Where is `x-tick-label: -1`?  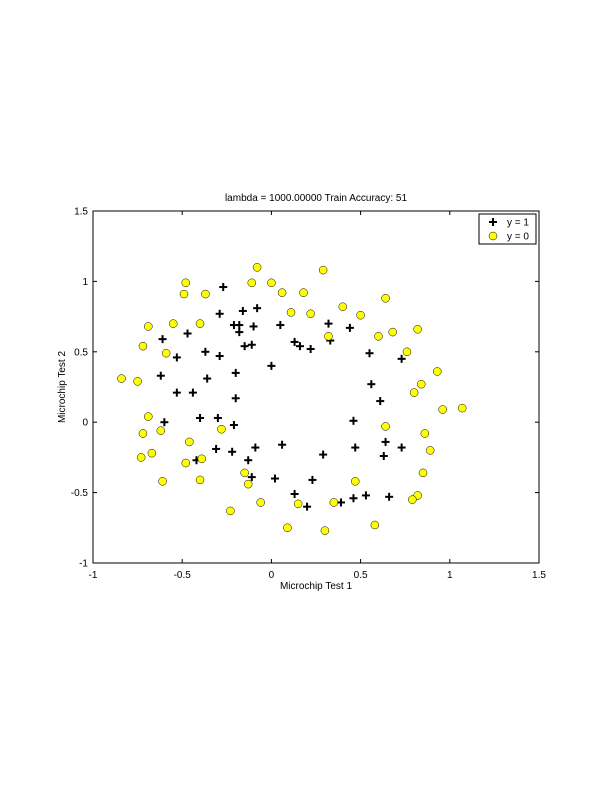 x-tick-label: -1 is located at coordinates (93, 575).